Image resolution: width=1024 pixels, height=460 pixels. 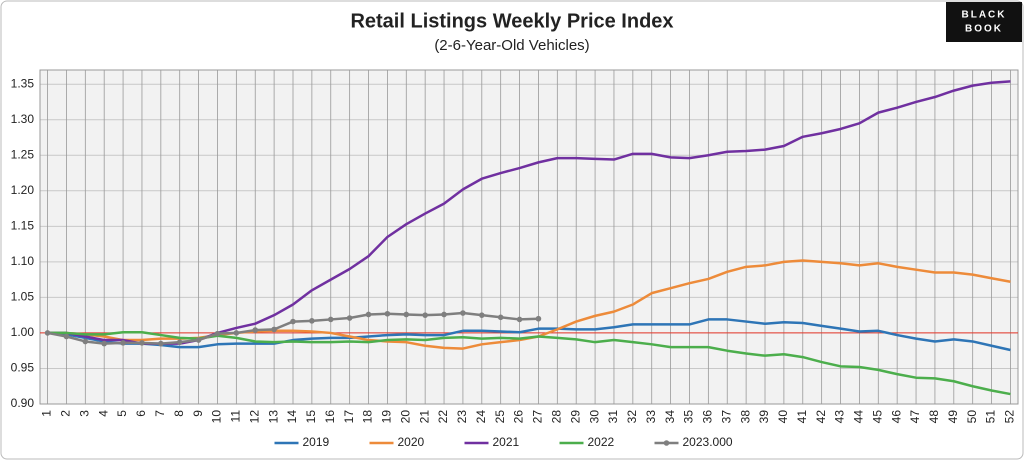 What do you see at coordinates (859, 417) in the screenshot?
I see `x-tick-label: 44` at bounding box center [859, 417].